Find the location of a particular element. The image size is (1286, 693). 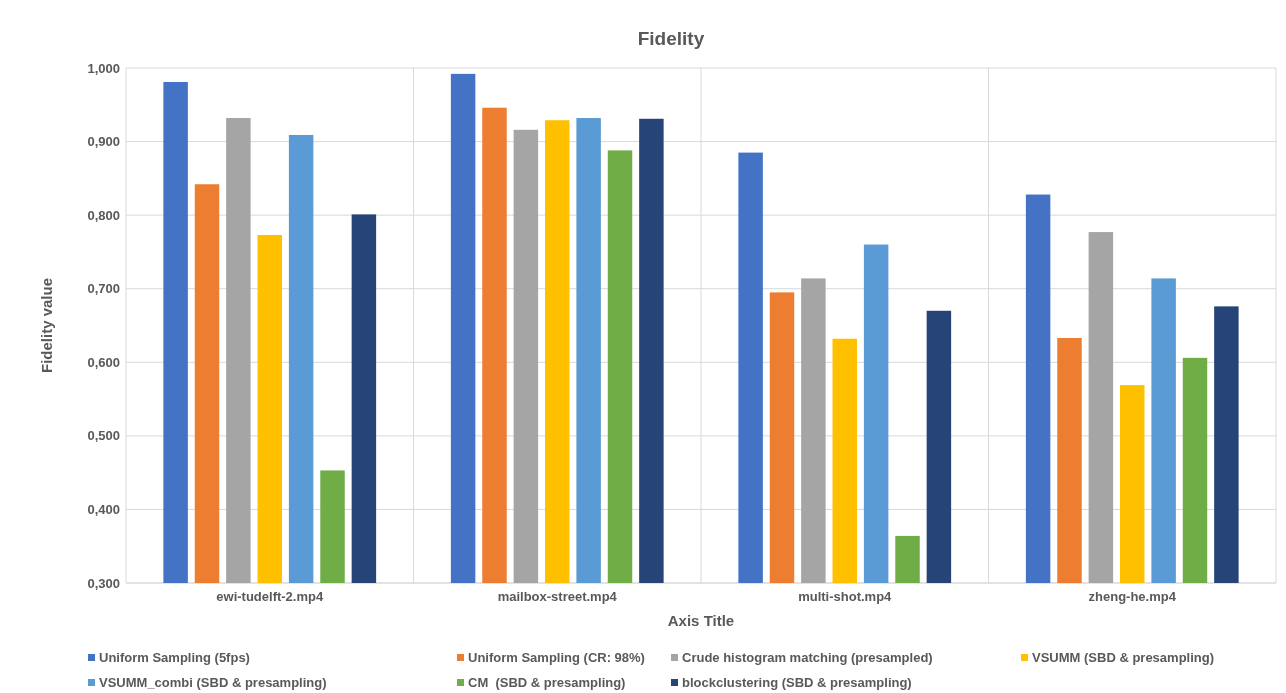

legend-label: VSUMM_combi (SBD & presampling) is located at coordinates (213, 682).